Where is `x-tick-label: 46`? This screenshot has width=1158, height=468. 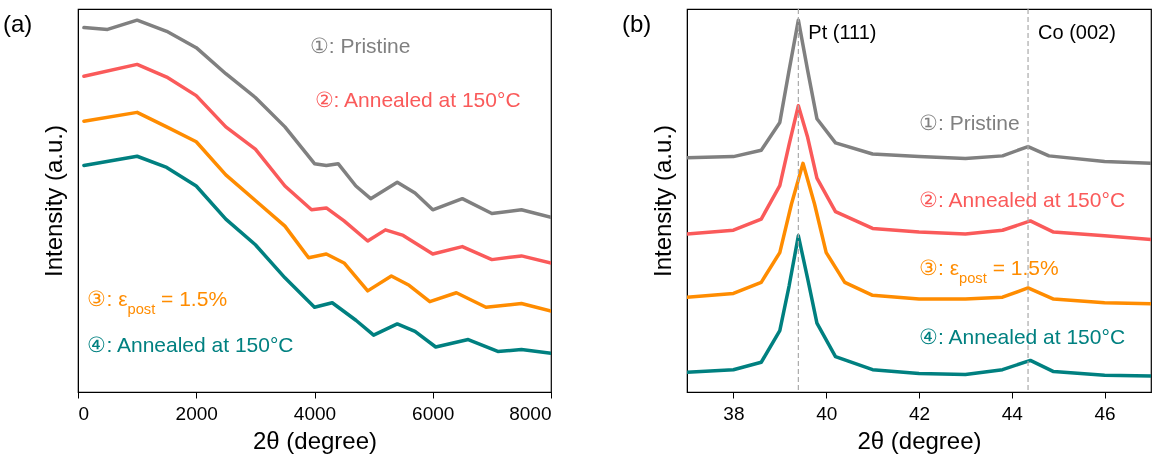 x-tick-label: 46 is located at coordinates (1105, 413).